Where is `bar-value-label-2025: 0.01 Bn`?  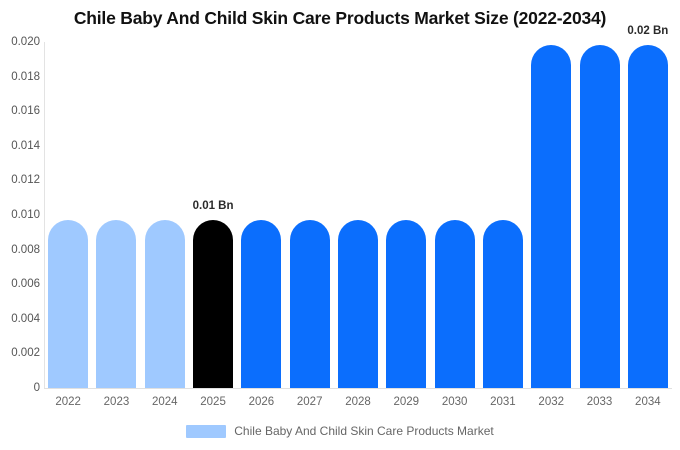 bar-value-label-2025: 0.01 Bn is located at coordinates (213, 206).